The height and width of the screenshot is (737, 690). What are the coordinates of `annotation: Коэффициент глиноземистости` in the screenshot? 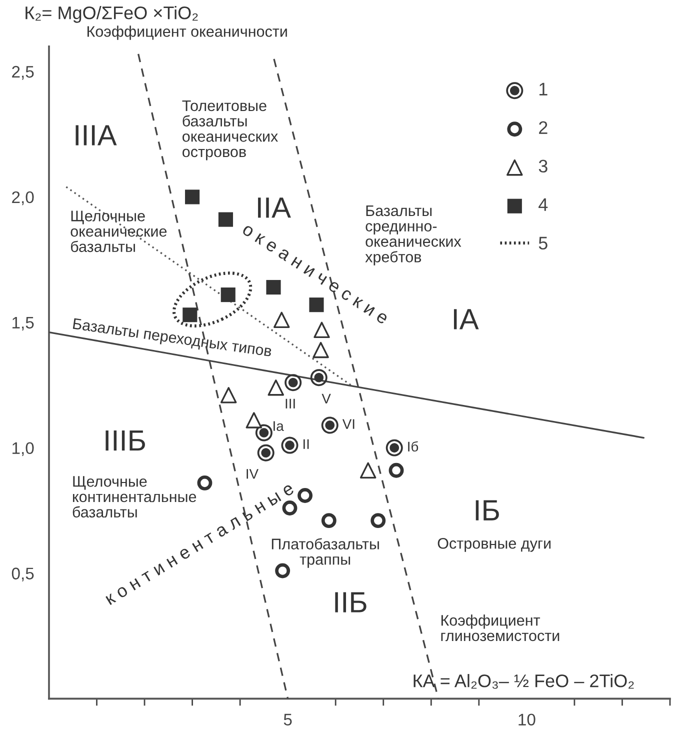 It's located at (500, 628).